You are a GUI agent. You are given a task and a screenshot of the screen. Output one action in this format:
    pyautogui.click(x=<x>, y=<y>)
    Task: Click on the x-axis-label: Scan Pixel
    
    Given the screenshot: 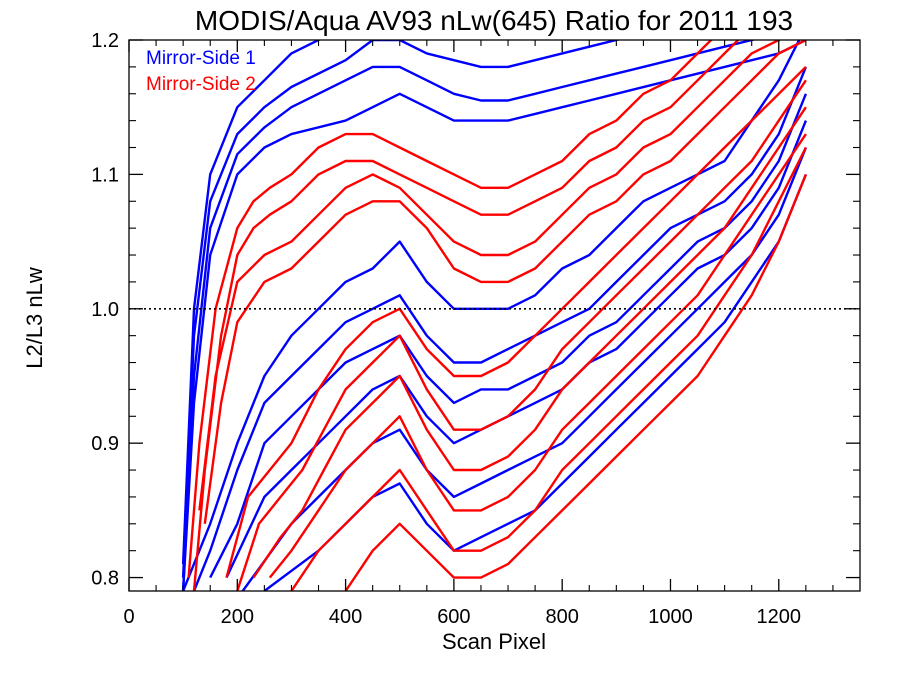 What is the action you would take?
    pyautogui.click(x=494, y=641)
    